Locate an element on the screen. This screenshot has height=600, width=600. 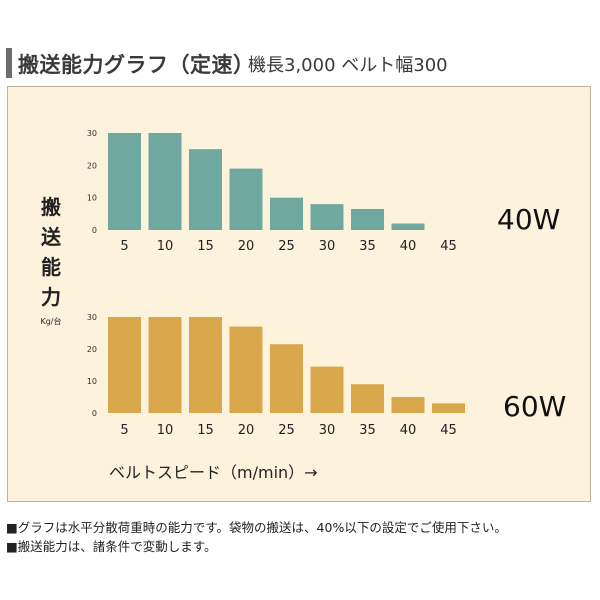
y-axis-label: 搬 送 能 力 is located at coordinates (51, 252).